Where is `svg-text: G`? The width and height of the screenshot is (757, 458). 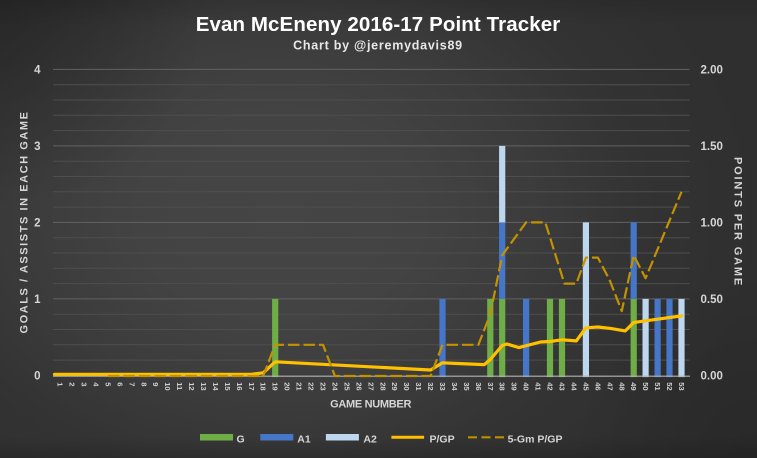 svg-text: G is located at coordinates (241, 439).